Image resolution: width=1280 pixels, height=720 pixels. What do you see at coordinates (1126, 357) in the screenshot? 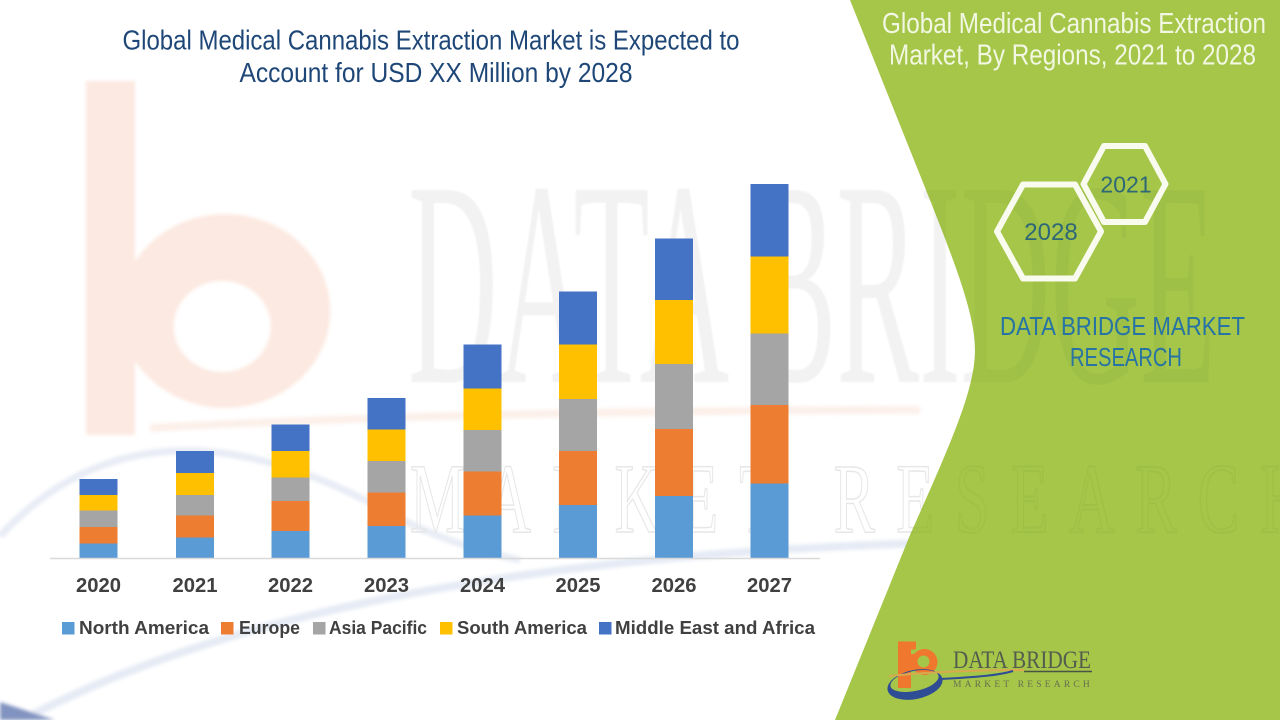
I see `svg-text: RESEARCH` at bounding box center [1126, 357].